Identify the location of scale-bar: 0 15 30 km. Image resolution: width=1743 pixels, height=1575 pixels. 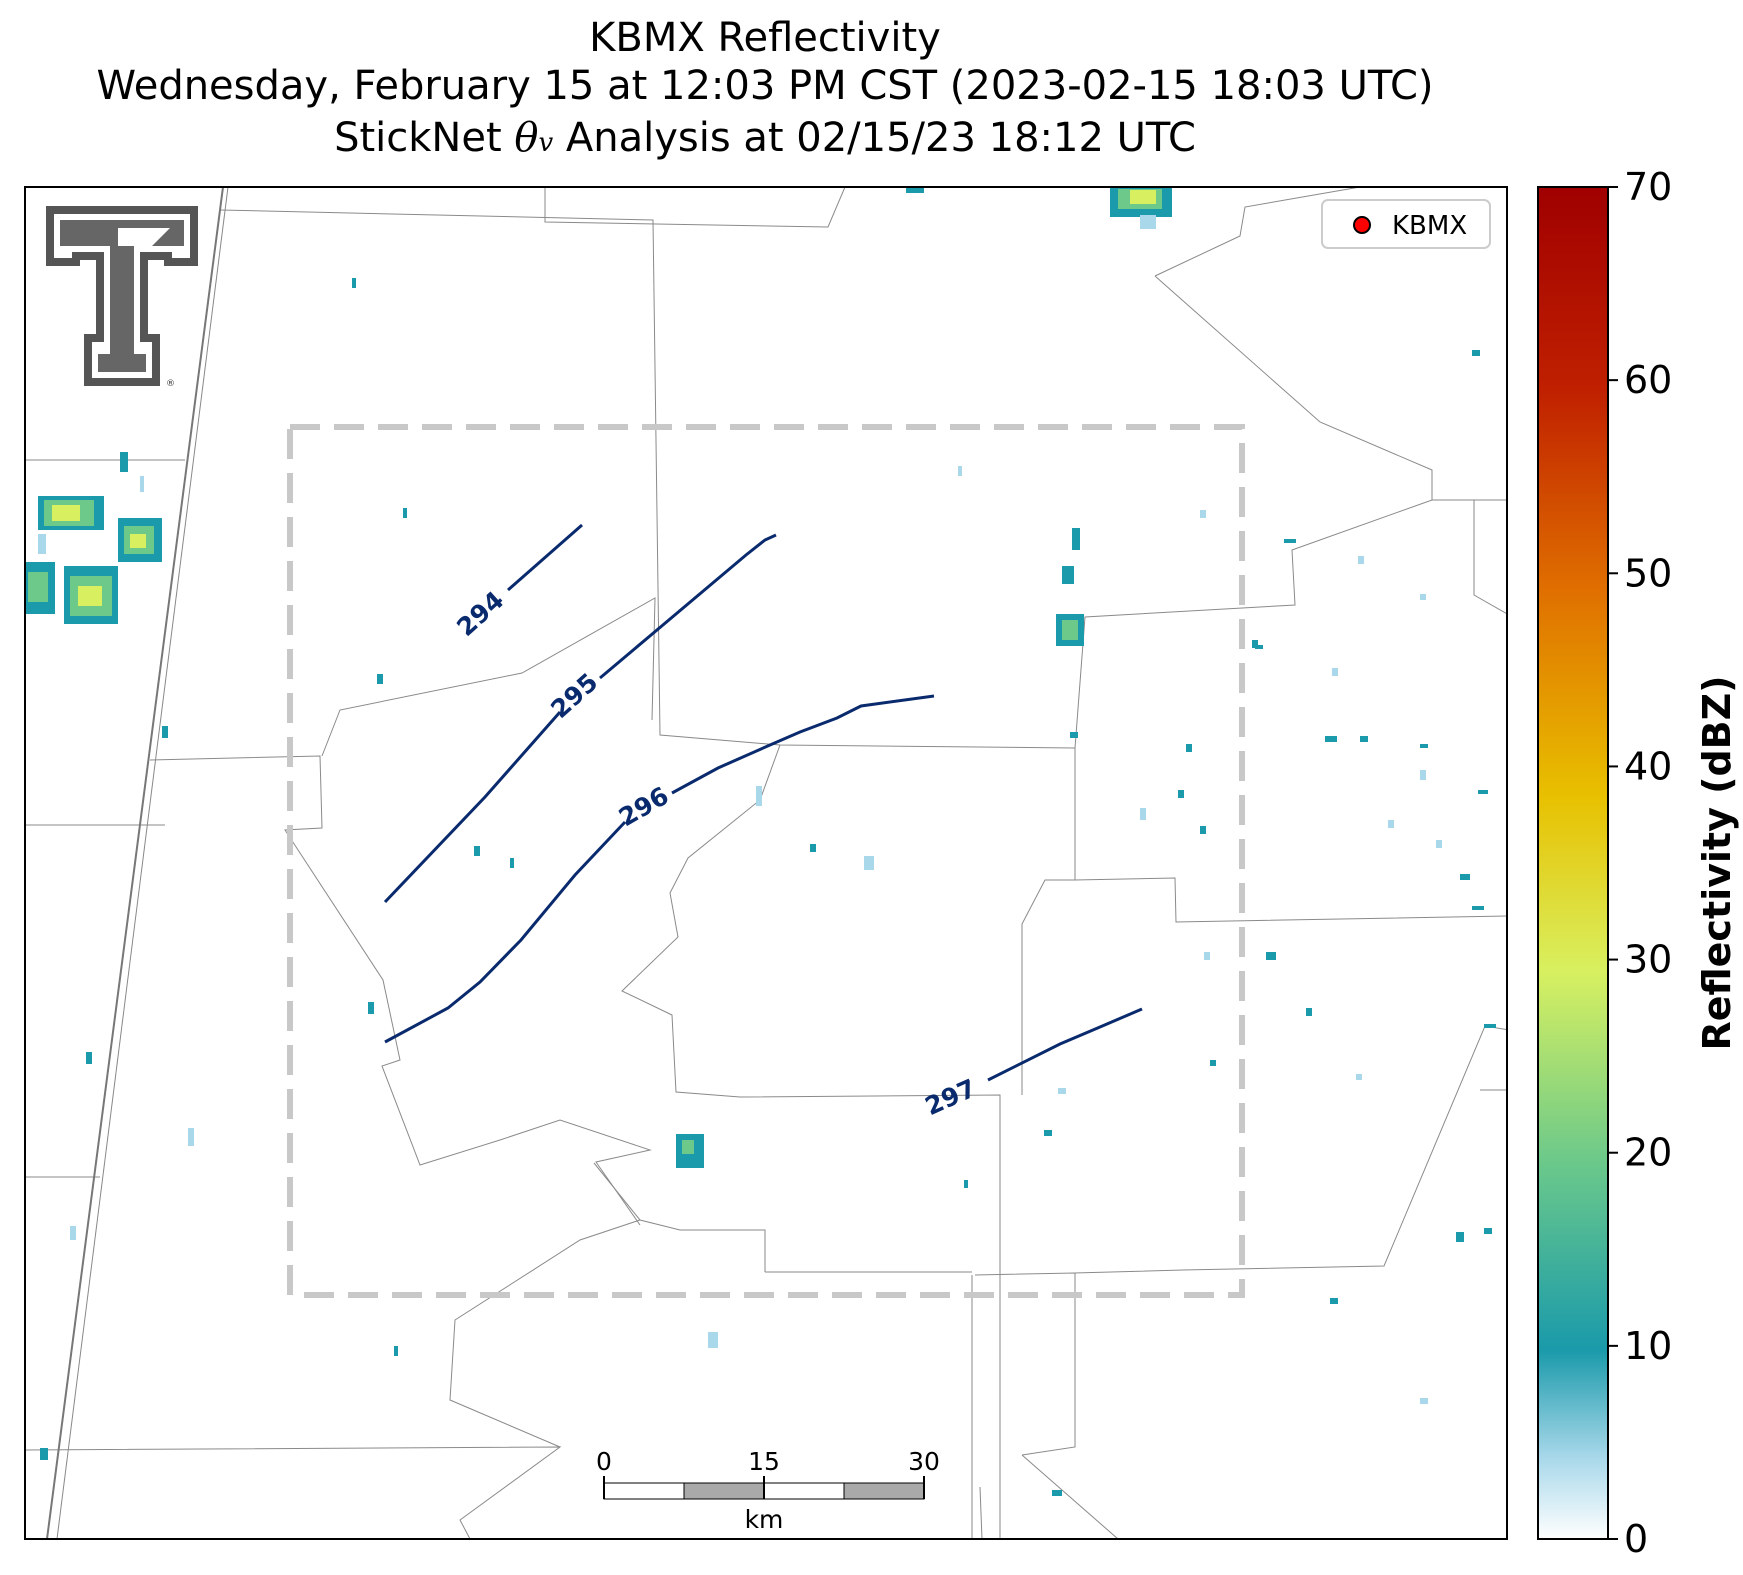
(768, 1490).